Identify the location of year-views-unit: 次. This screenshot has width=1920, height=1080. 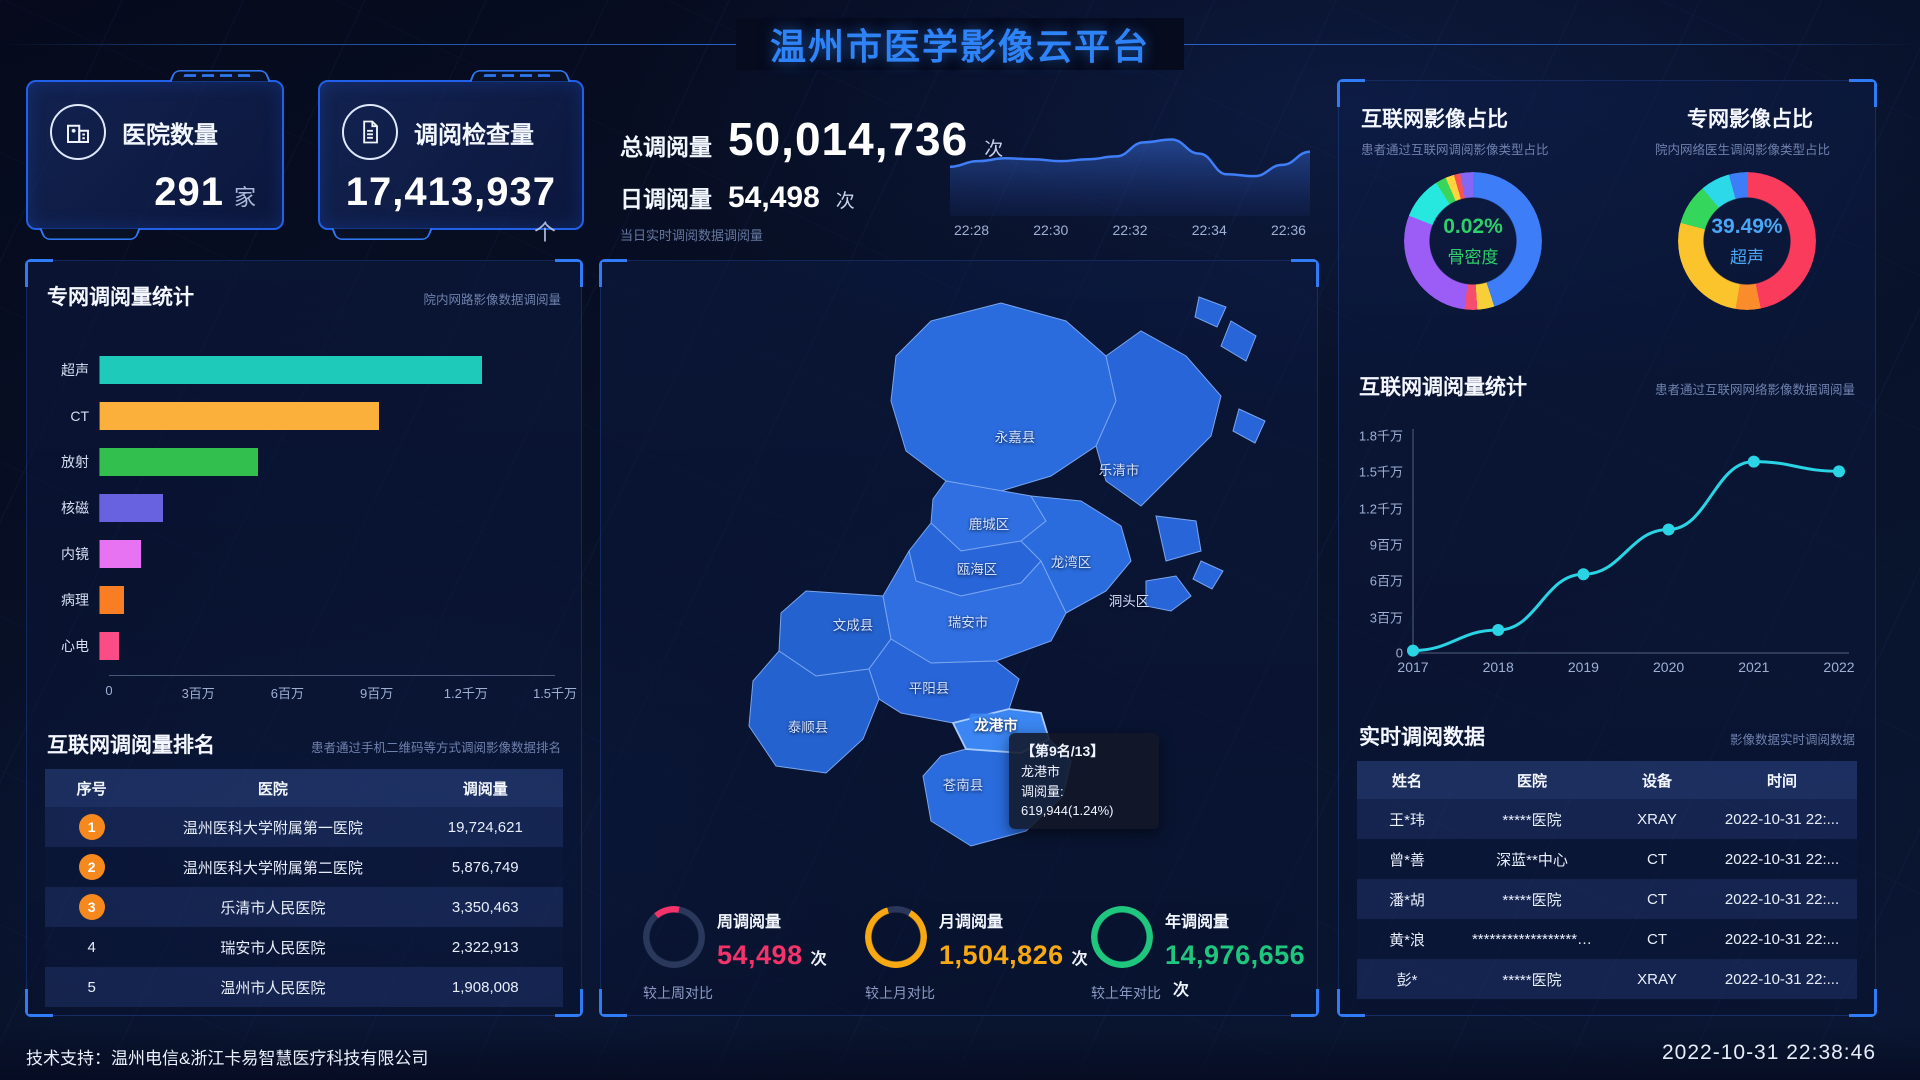
(1181, 990).